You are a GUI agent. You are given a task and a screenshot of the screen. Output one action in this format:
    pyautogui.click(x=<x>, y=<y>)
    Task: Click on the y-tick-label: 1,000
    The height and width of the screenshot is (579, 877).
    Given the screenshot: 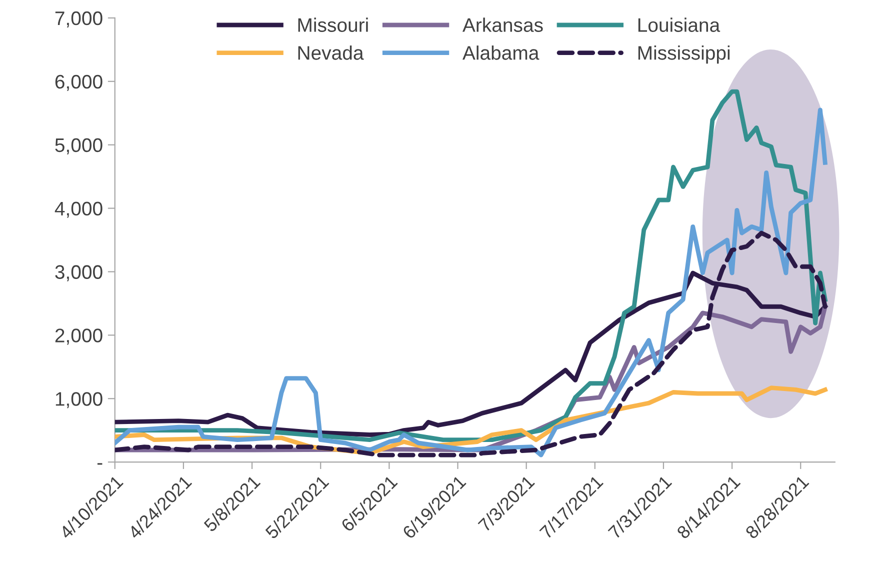 What is the action you would take?
    pyautogui.click(x=79, y=400)
    